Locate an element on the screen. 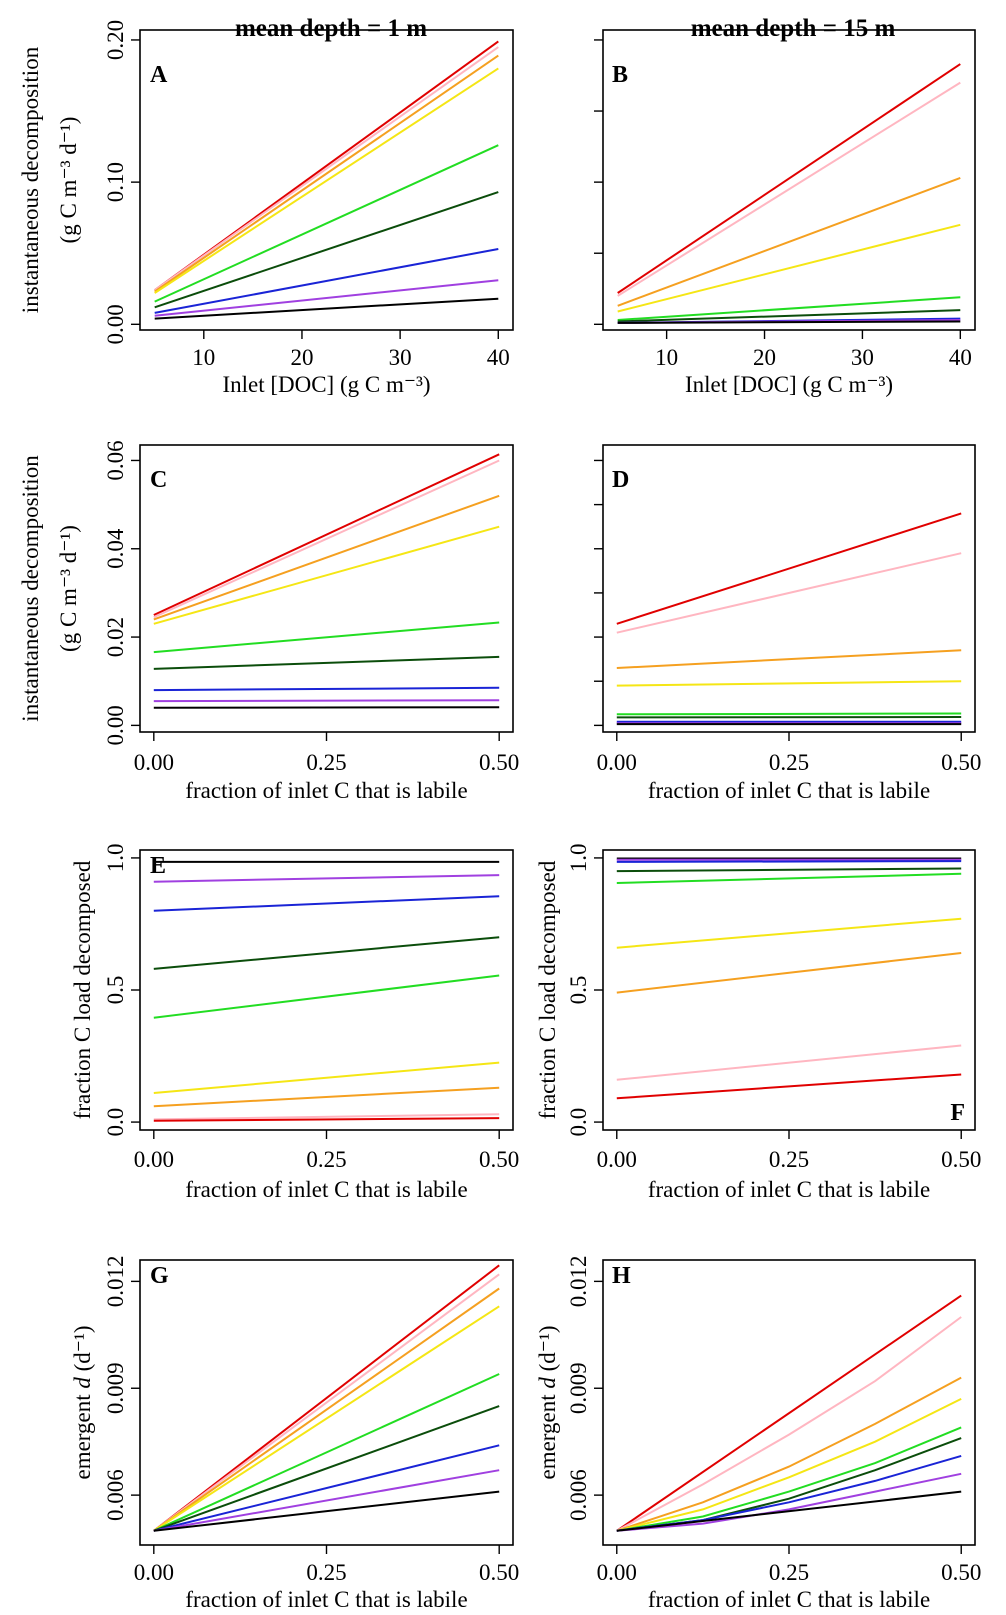 Image resolution: width=1006 pixels, height=1615 pixels. x-tick-label-b-3: 40 is located at coordinates (960, 357).